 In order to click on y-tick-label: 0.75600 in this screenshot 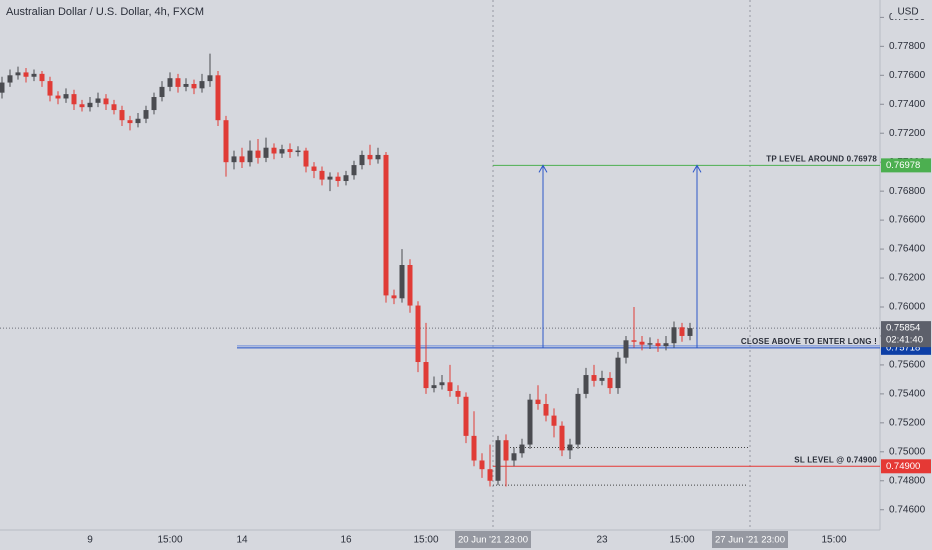, I will do `click(907, 365)`.